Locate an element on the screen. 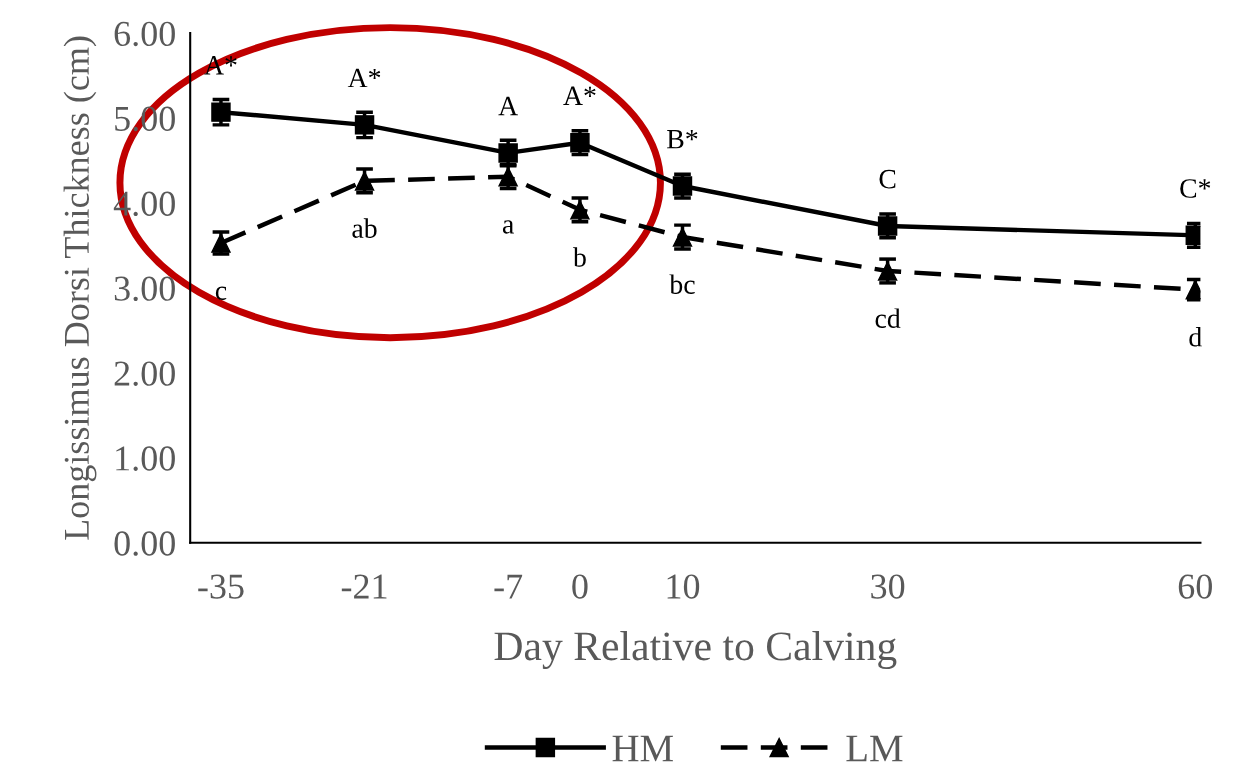 The height and width of the screenshot is (771, 1235). x-tick-label: 10 is located at coordinates (683, 586).